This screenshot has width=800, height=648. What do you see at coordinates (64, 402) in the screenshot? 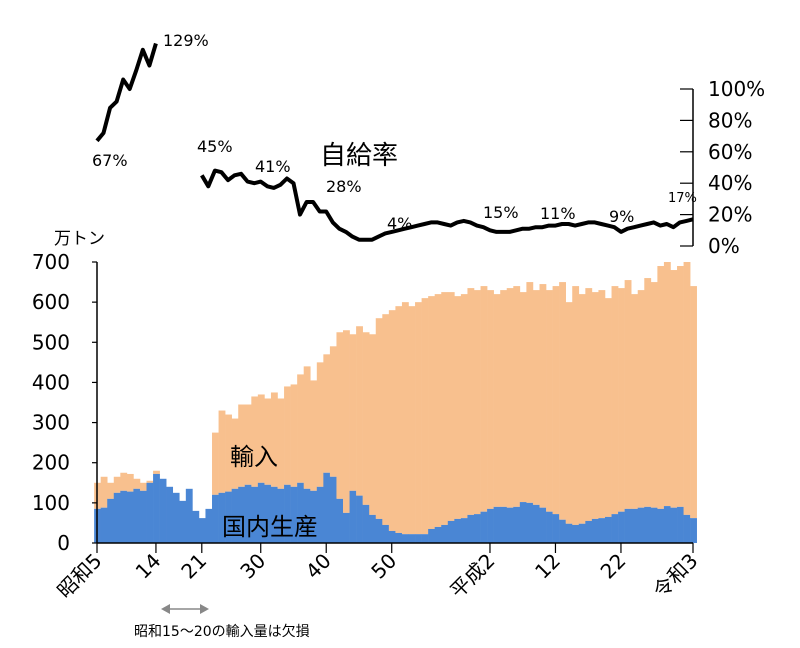
I see `y-tick-labels: 700 600 500 400 300 200 100 0` at bounding box center [64, 402].